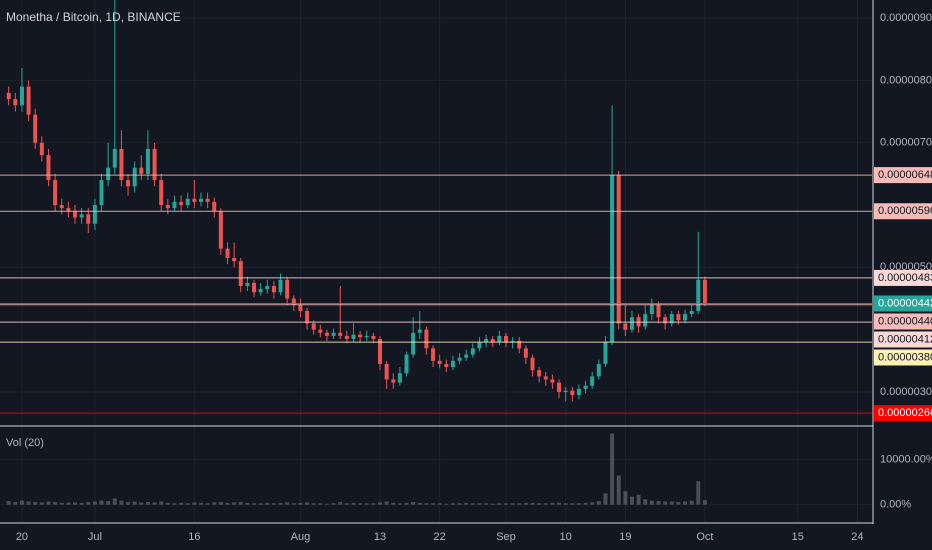 The width and height of the screenshot is (932, 550). I want to click on price-label: 0.00000590, so click(905, 211).